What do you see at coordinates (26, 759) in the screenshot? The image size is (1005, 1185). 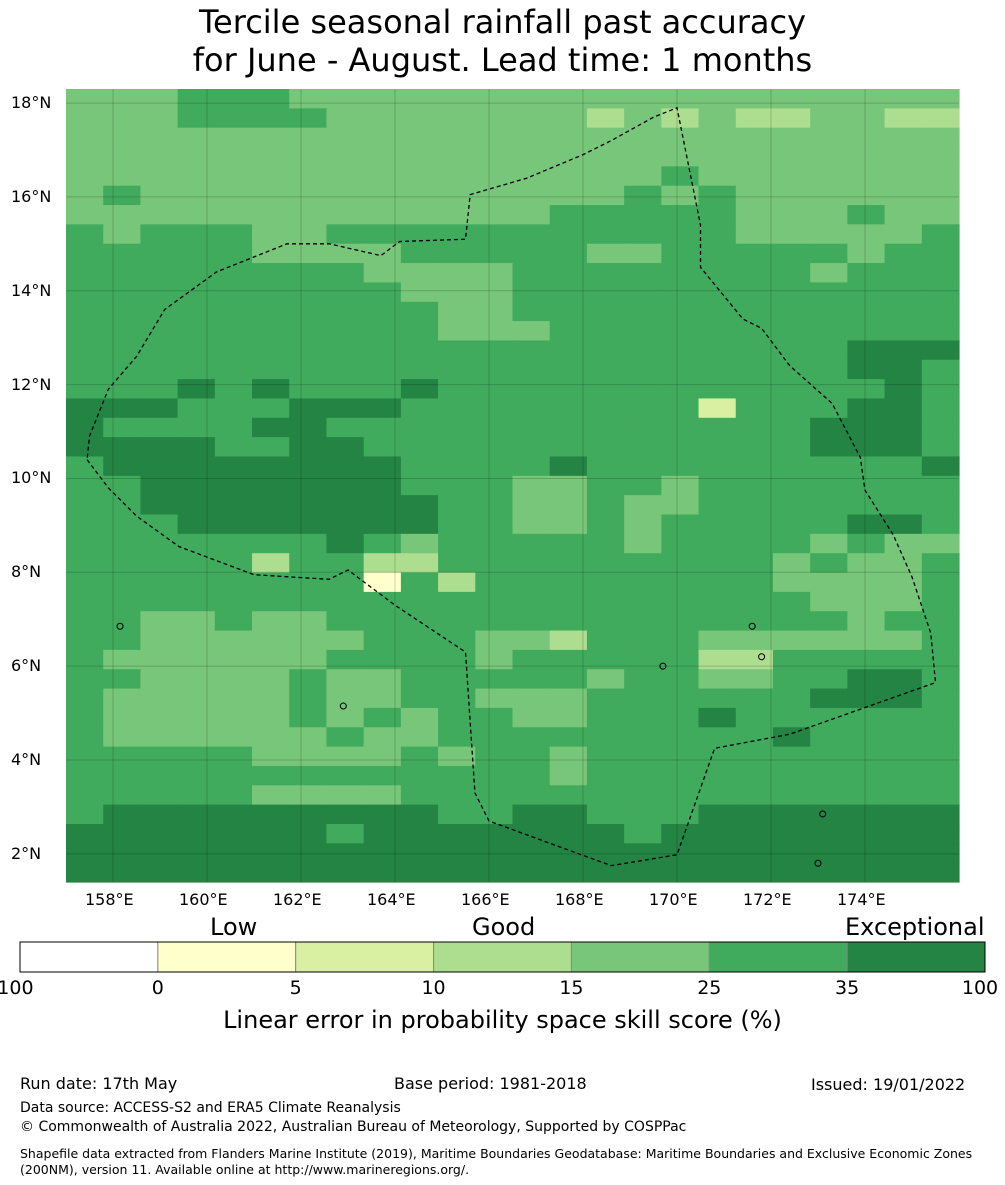 I see `y-tick-label: 4°N` at bounding box center [26, 759].